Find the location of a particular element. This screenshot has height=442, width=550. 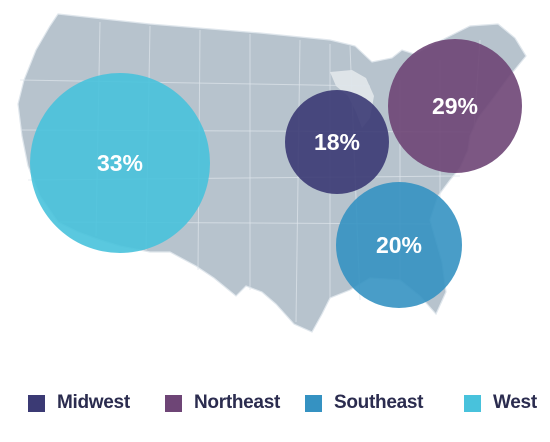

legend-item-midwest: Midwest is located at coordinates (79, 403).